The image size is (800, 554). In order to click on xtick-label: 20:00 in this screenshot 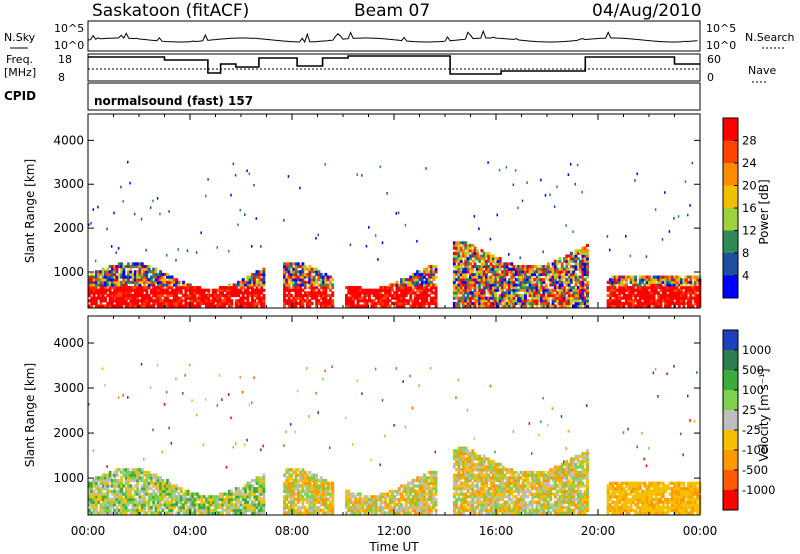, I will do `click(598, 531)`.